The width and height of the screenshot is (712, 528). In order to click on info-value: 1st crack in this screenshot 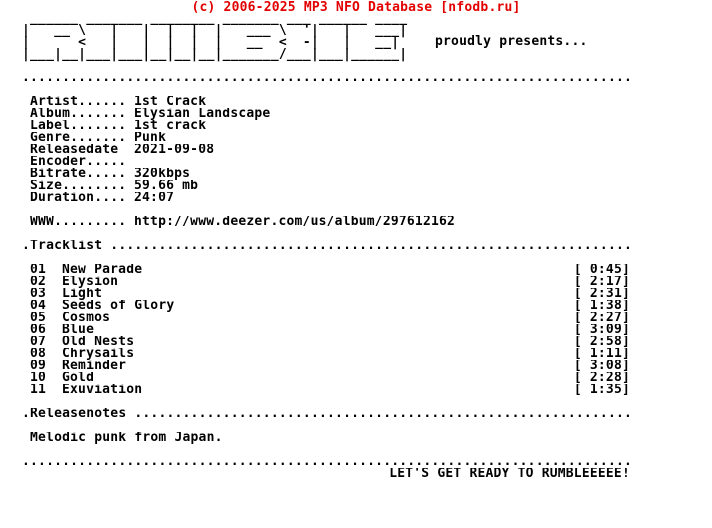, I will do `click(170, 126)`.